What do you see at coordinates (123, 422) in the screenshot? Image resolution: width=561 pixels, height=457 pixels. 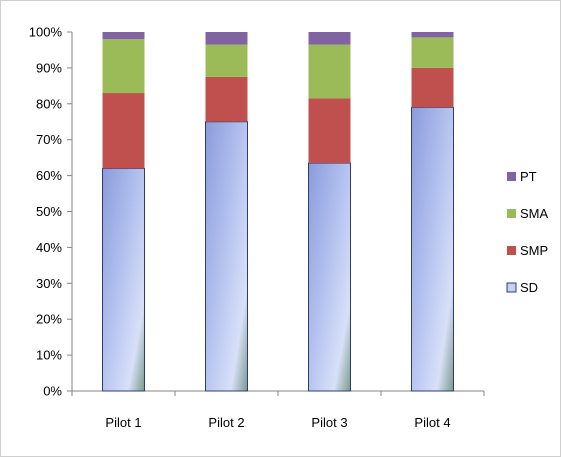 I see `x-category-label: Pilot 1` at bounding box center [123, 422].